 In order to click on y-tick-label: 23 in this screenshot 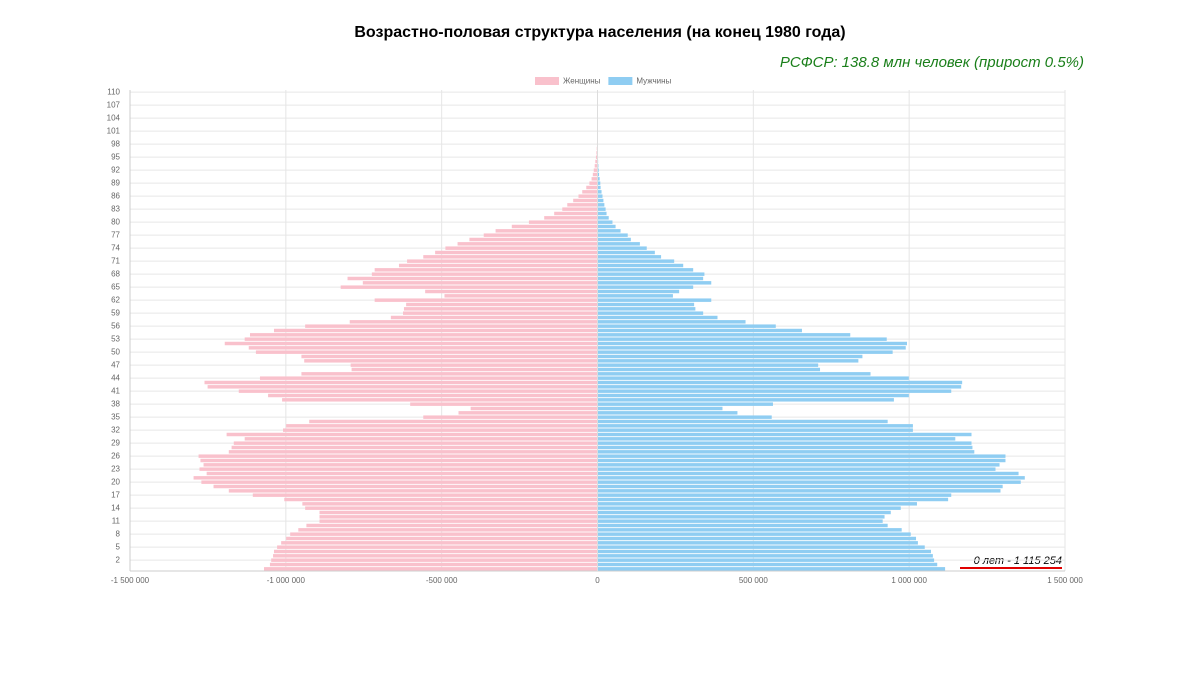, I will do `click(115, 468)`.